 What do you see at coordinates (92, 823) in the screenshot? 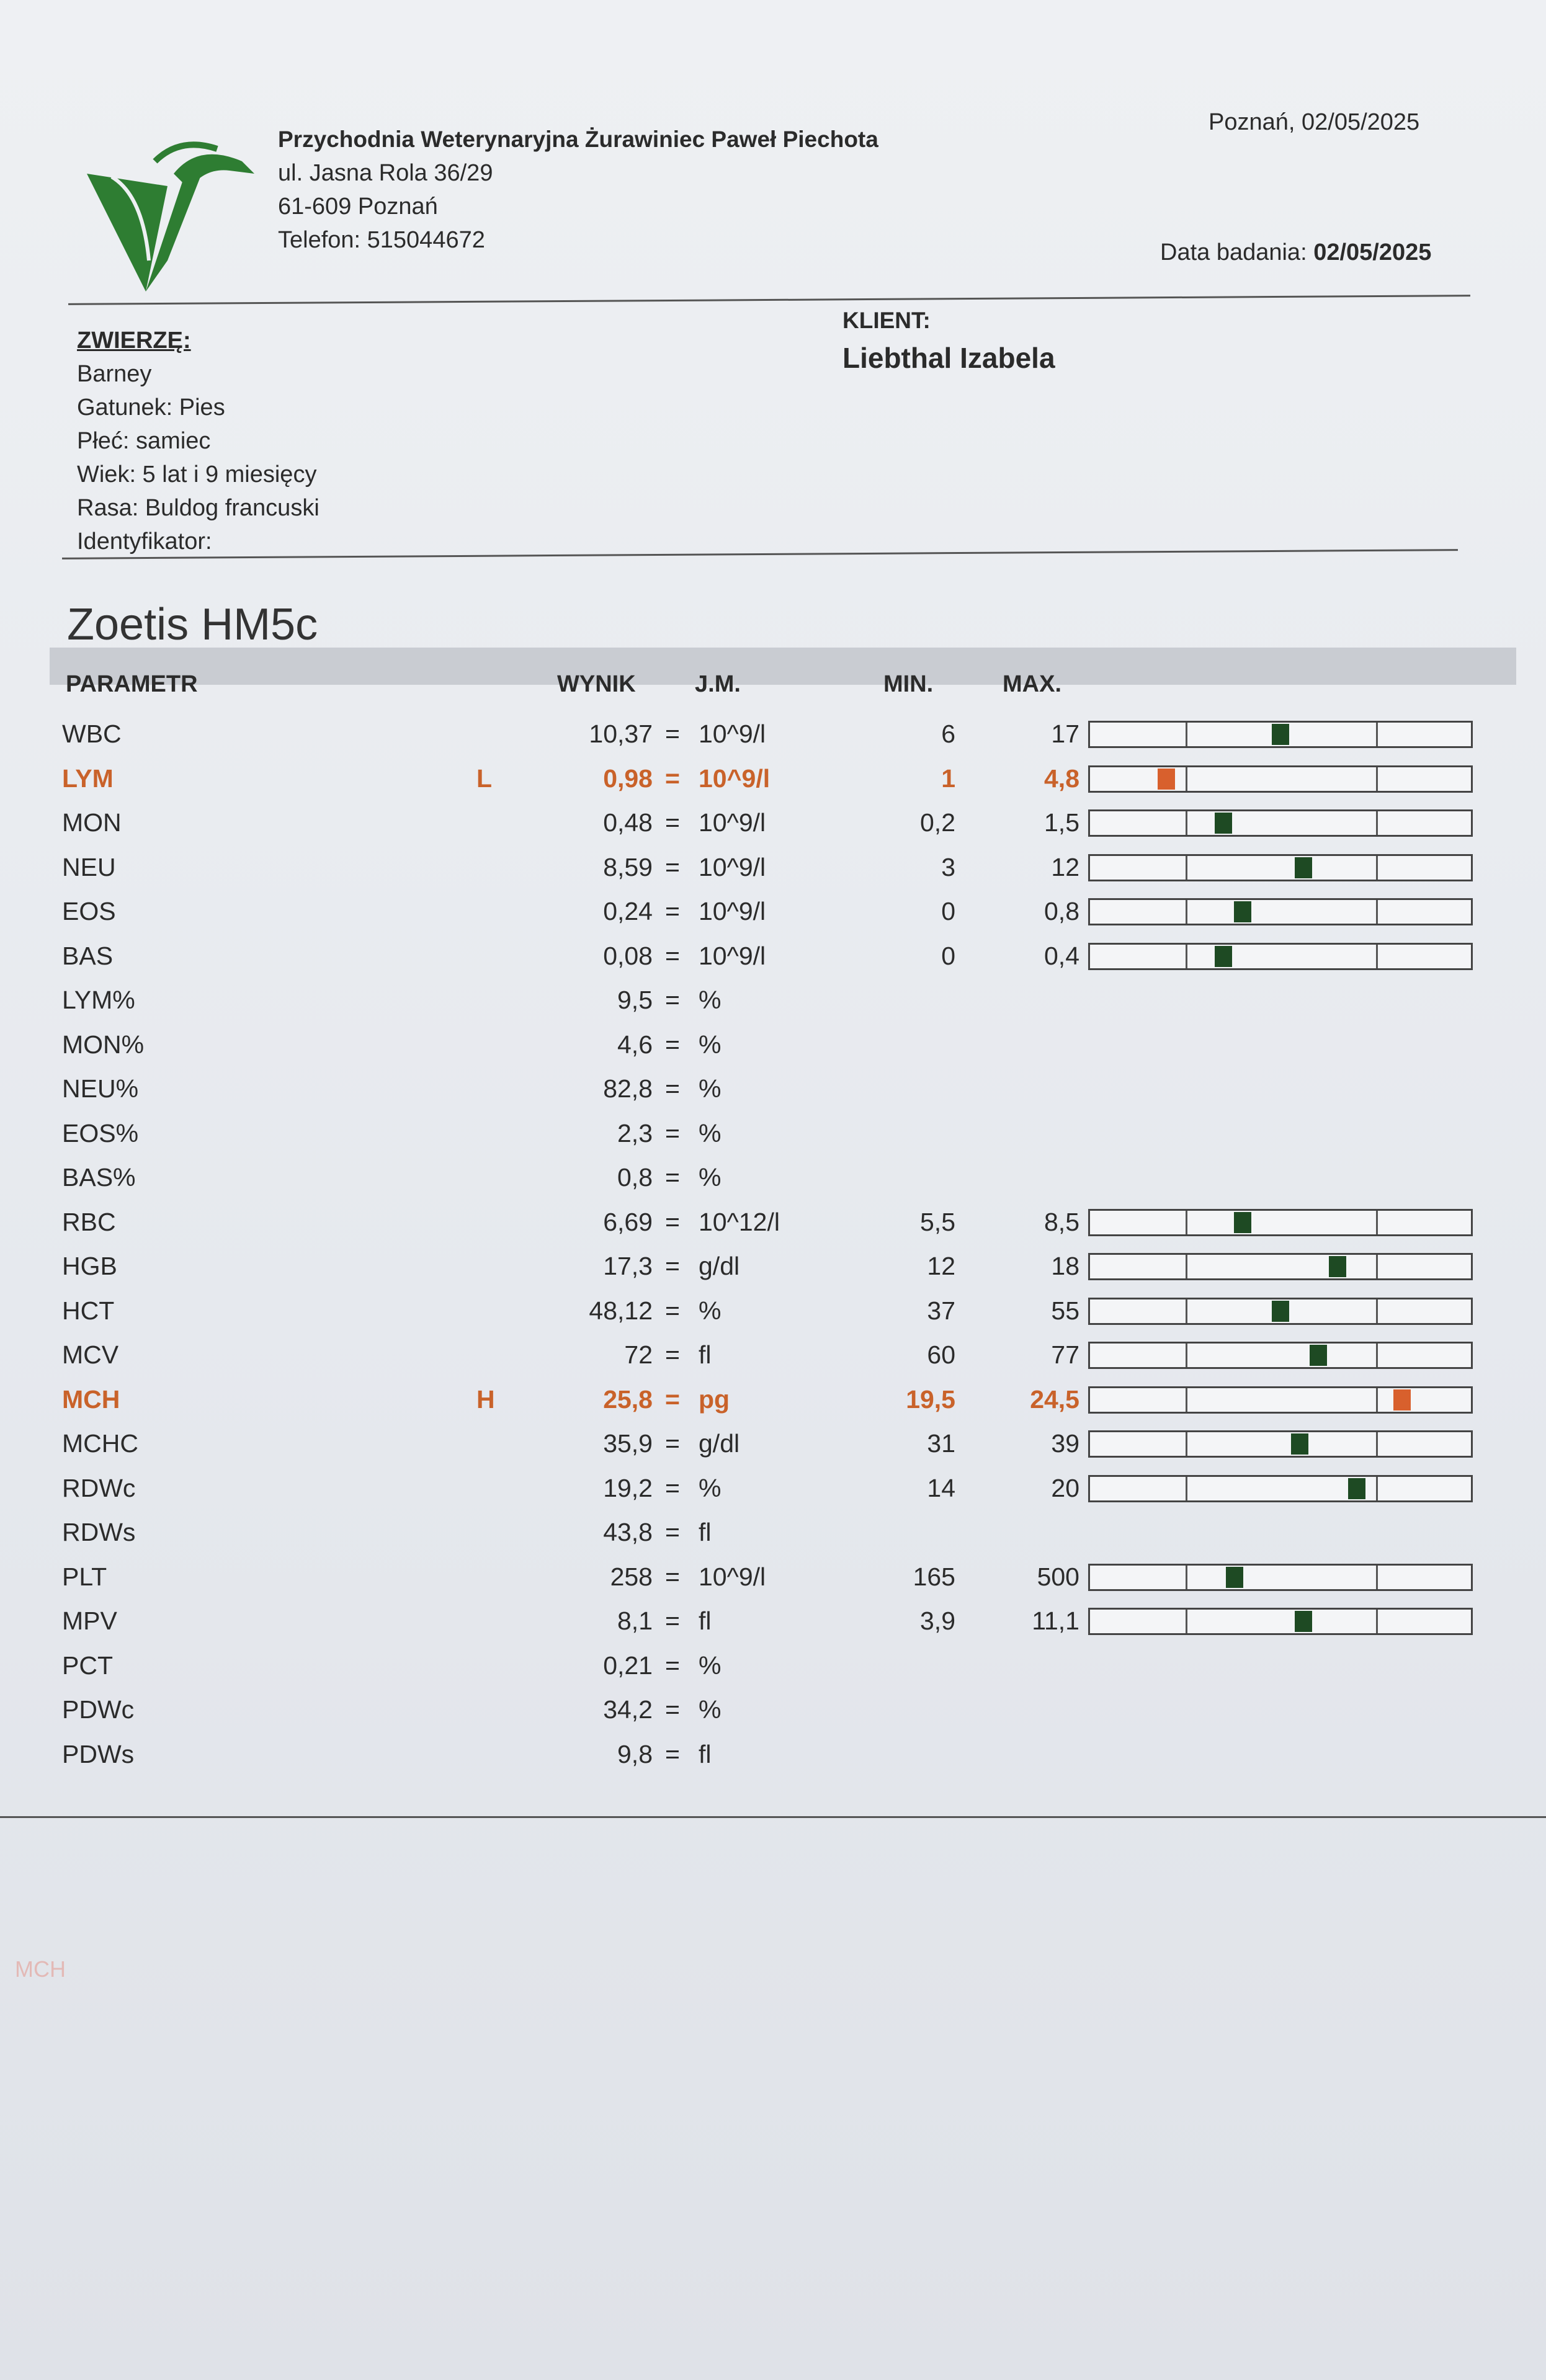
I see `param-cell: MON` at bounding box center [92, 823].